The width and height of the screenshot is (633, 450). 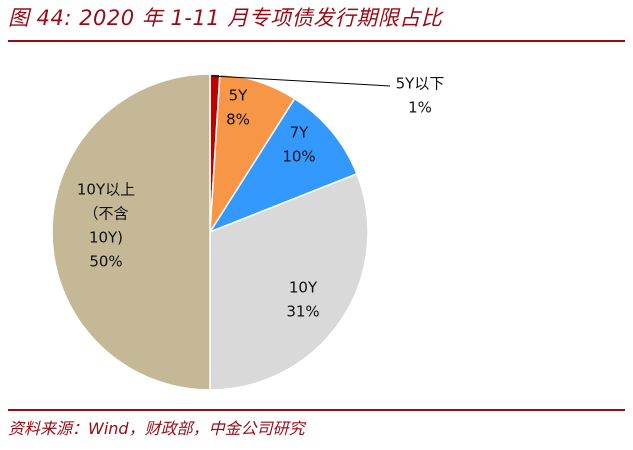 I want to click on label-above-10y-line-3: 50%, so click(x=105, y=262).